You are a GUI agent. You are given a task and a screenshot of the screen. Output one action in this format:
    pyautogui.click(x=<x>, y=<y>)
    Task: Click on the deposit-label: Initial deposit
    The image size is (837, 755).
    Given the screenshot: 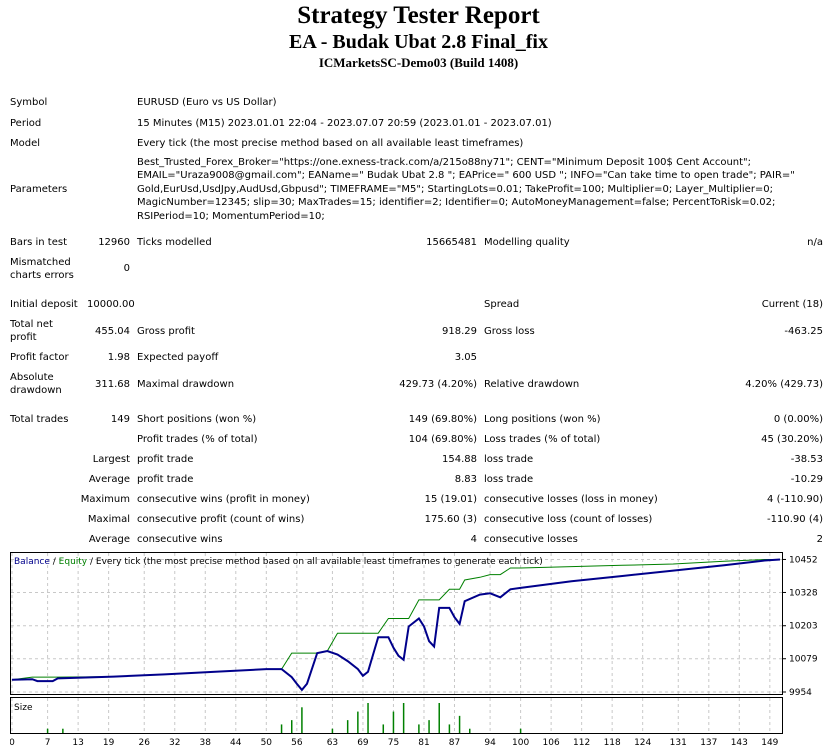 What is the action you would take?
    pyautogui.click(x=44, y=304)
    